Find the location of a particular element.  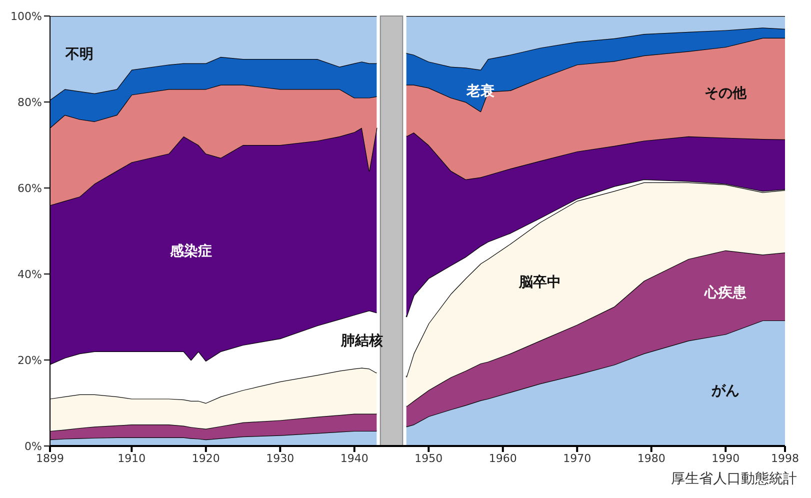

x-tick-label: 1960 is located at coordinates (502, 458).